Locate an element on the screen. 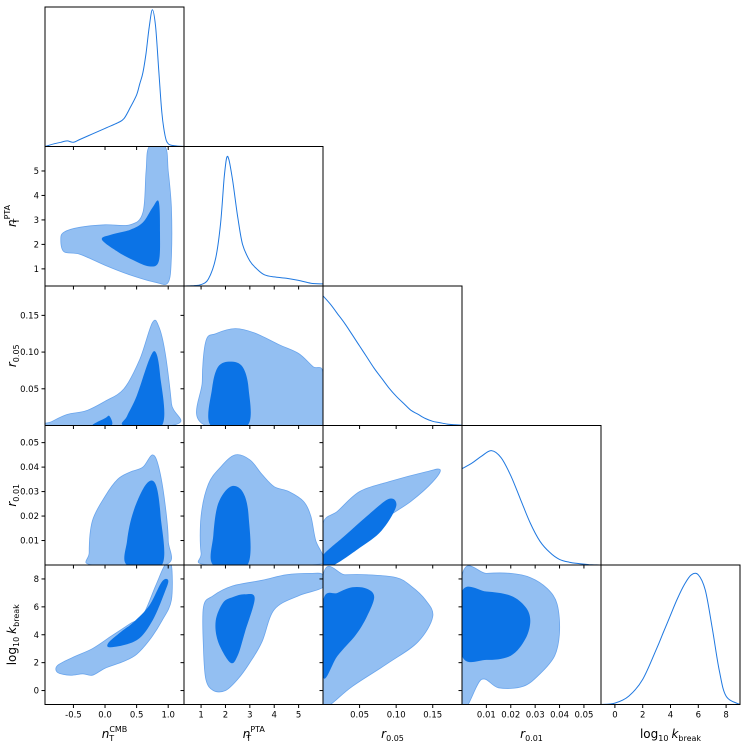  y-tick-label: 0.02 is located at coordinates (29, 517).